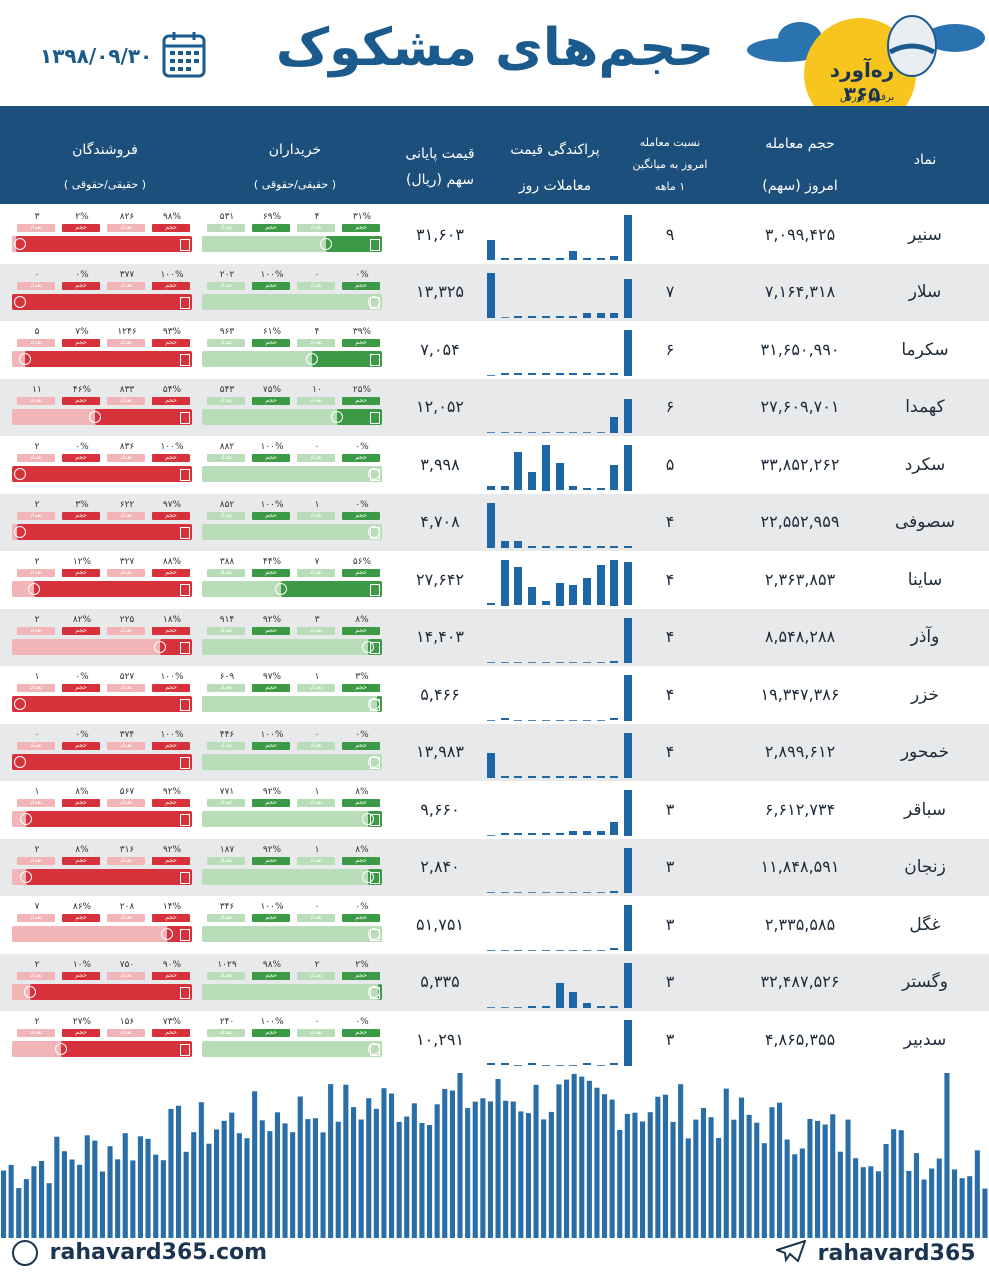 The width and height of the screenshot is (989, 1280). Describe the element at coordinates (127, 849) in the screenshot. I see `individual-count: ۳۱۶` at that location.